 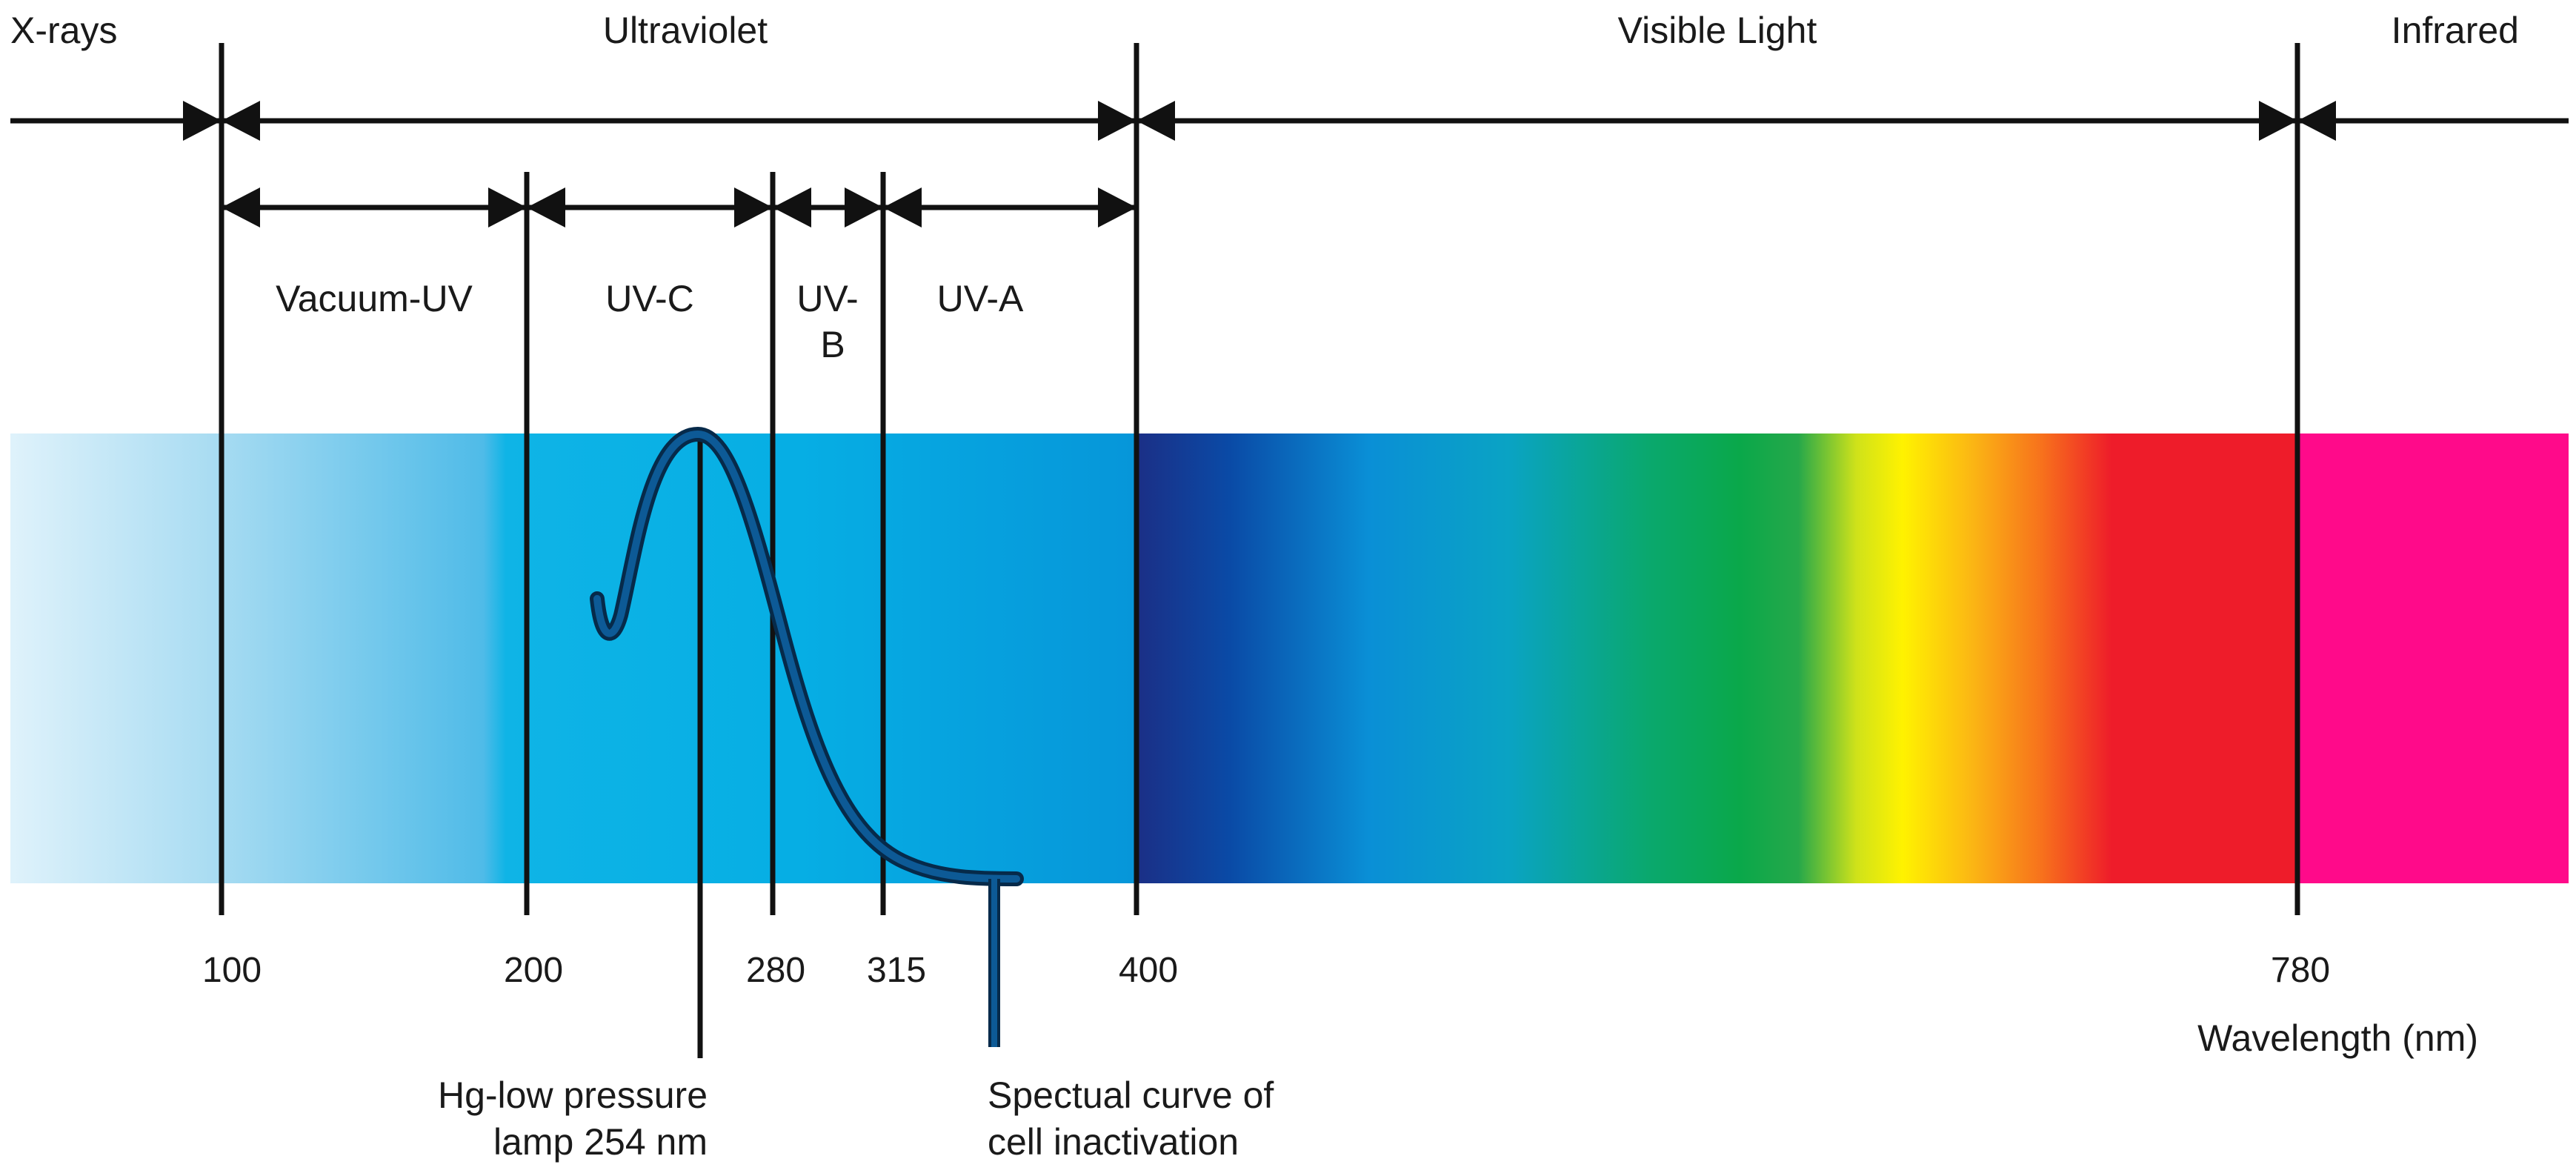 I want to click on wavelength-tick-100: 100, so click(x=232, y=970).